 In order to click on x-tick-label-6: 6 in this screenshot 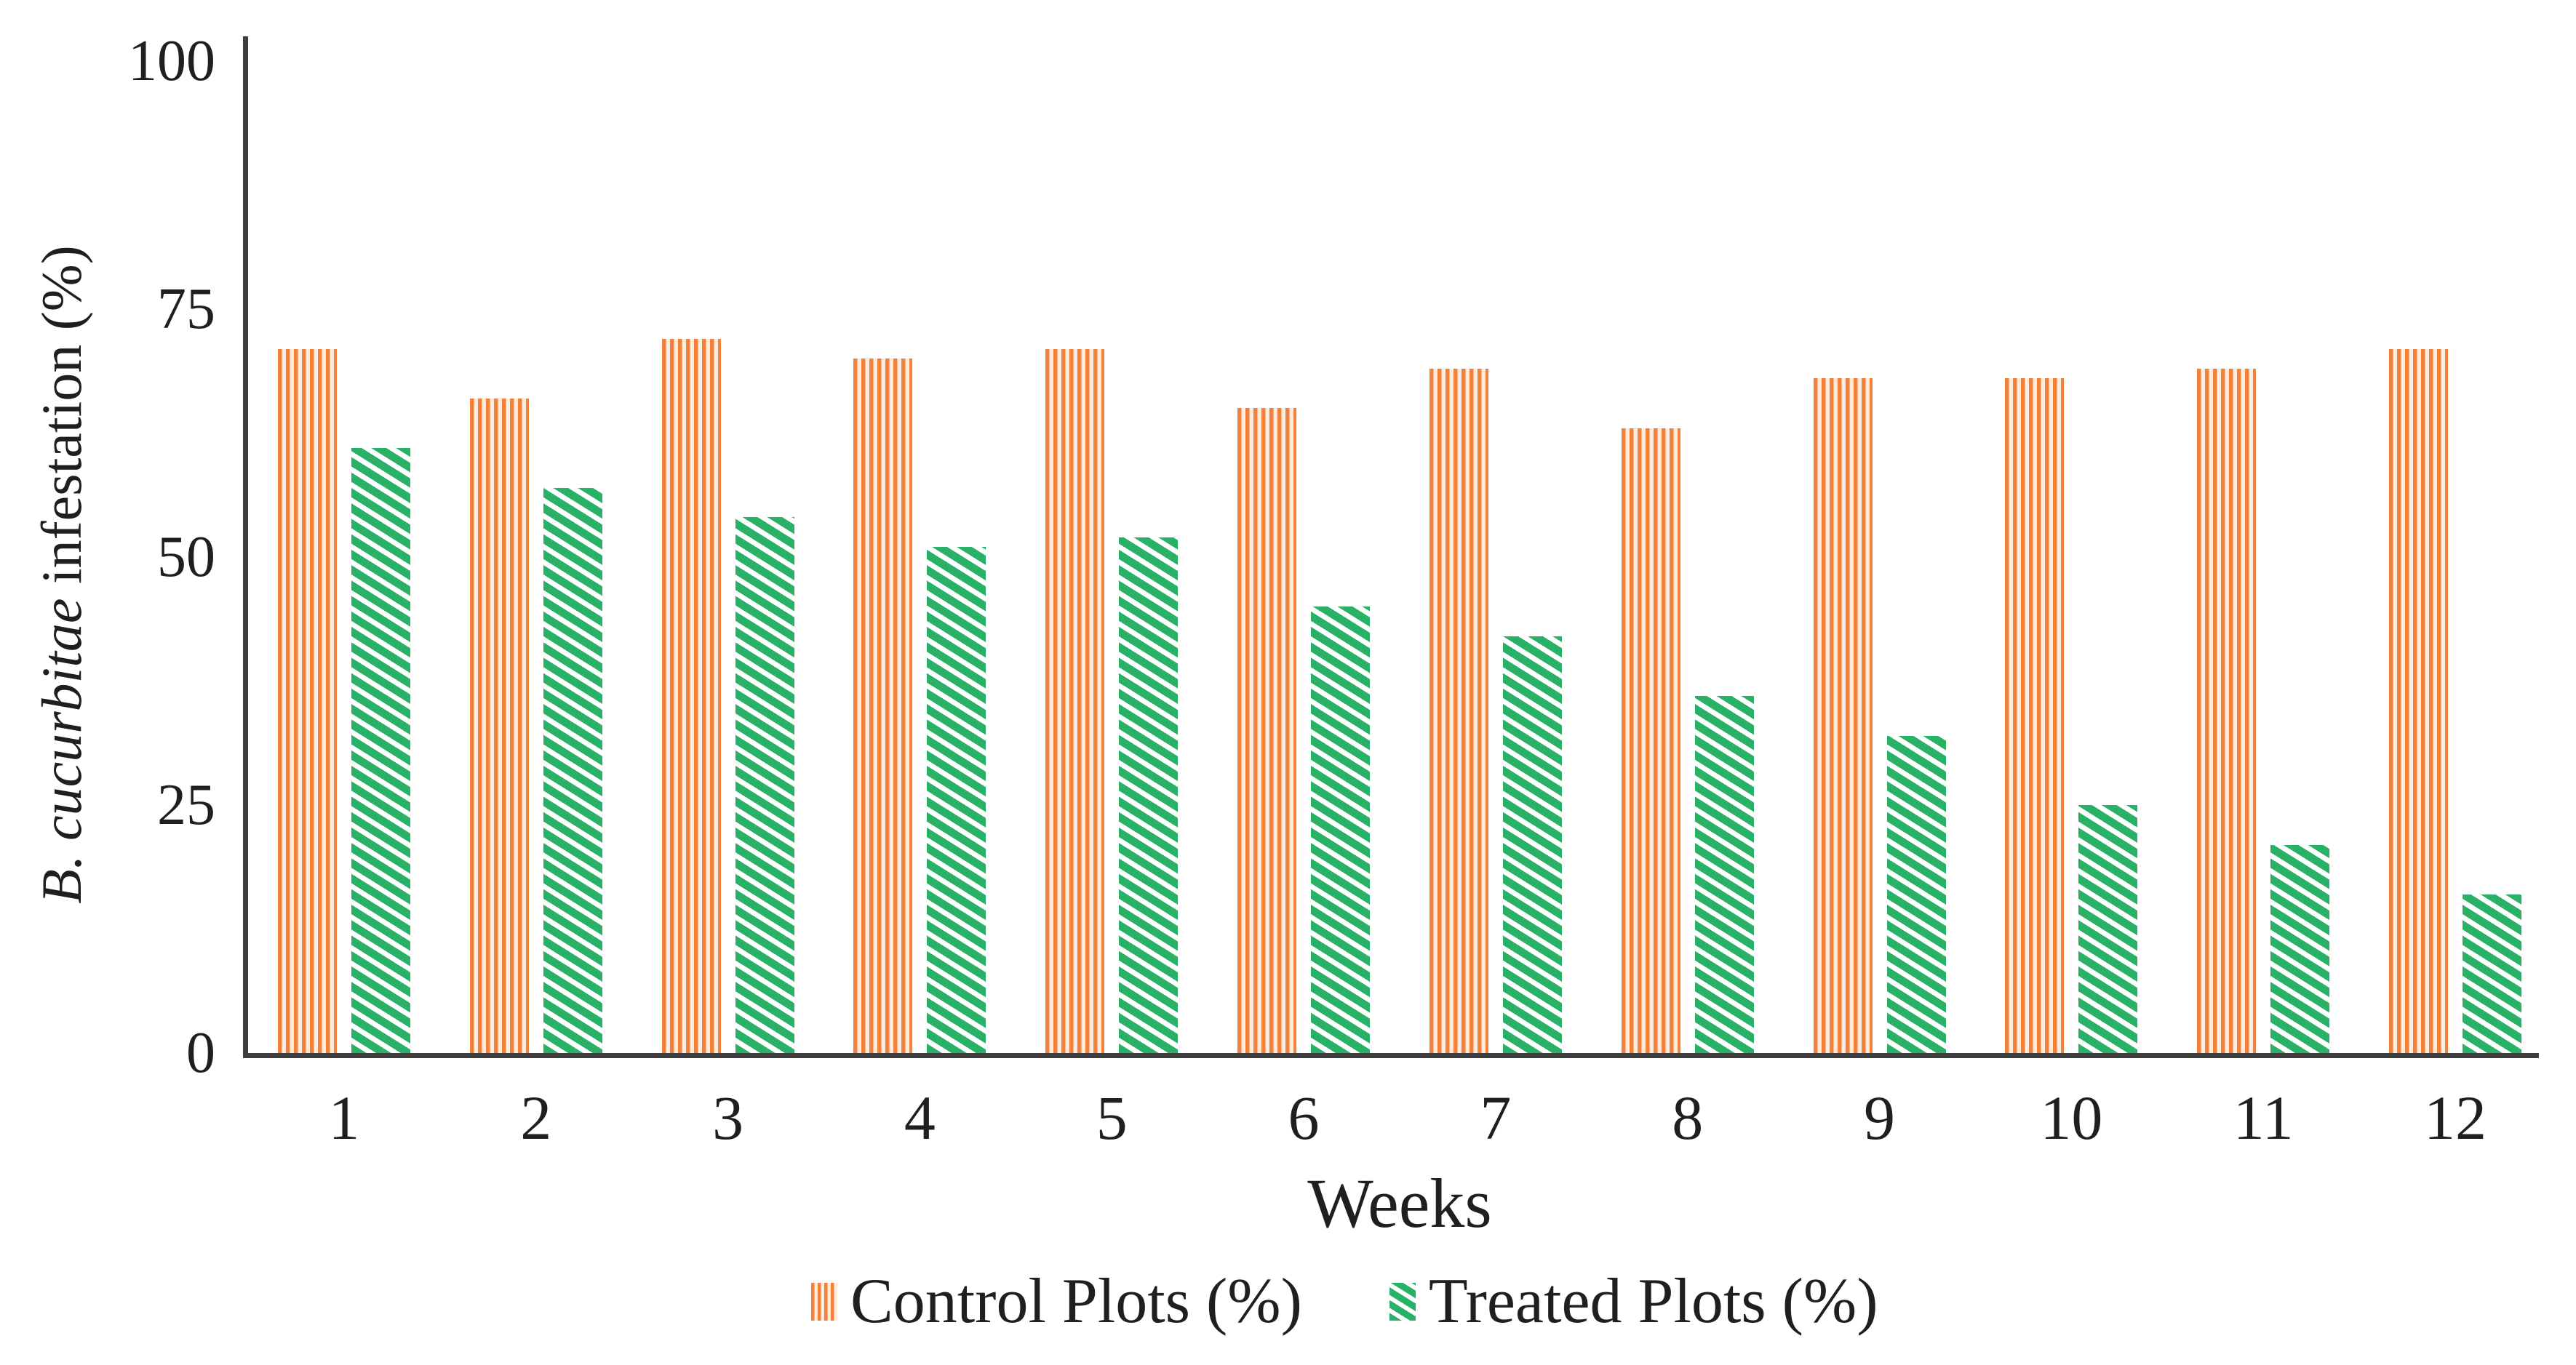, I will do `click(1304, 1118)`.